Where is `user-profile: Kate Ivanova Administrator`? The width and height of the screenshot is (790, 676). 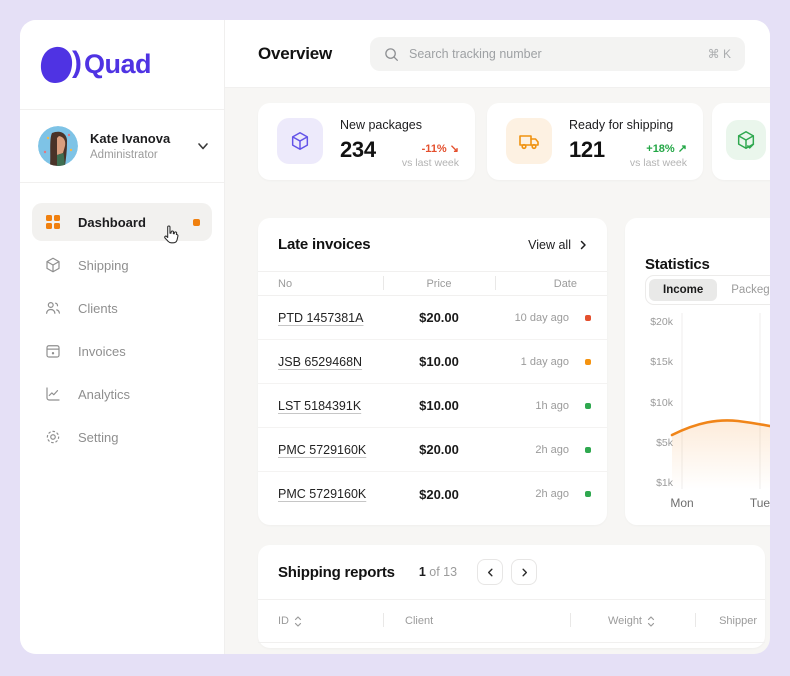 user-profile: Kate Ivanova Administrator is located at coordinates (122, 146).